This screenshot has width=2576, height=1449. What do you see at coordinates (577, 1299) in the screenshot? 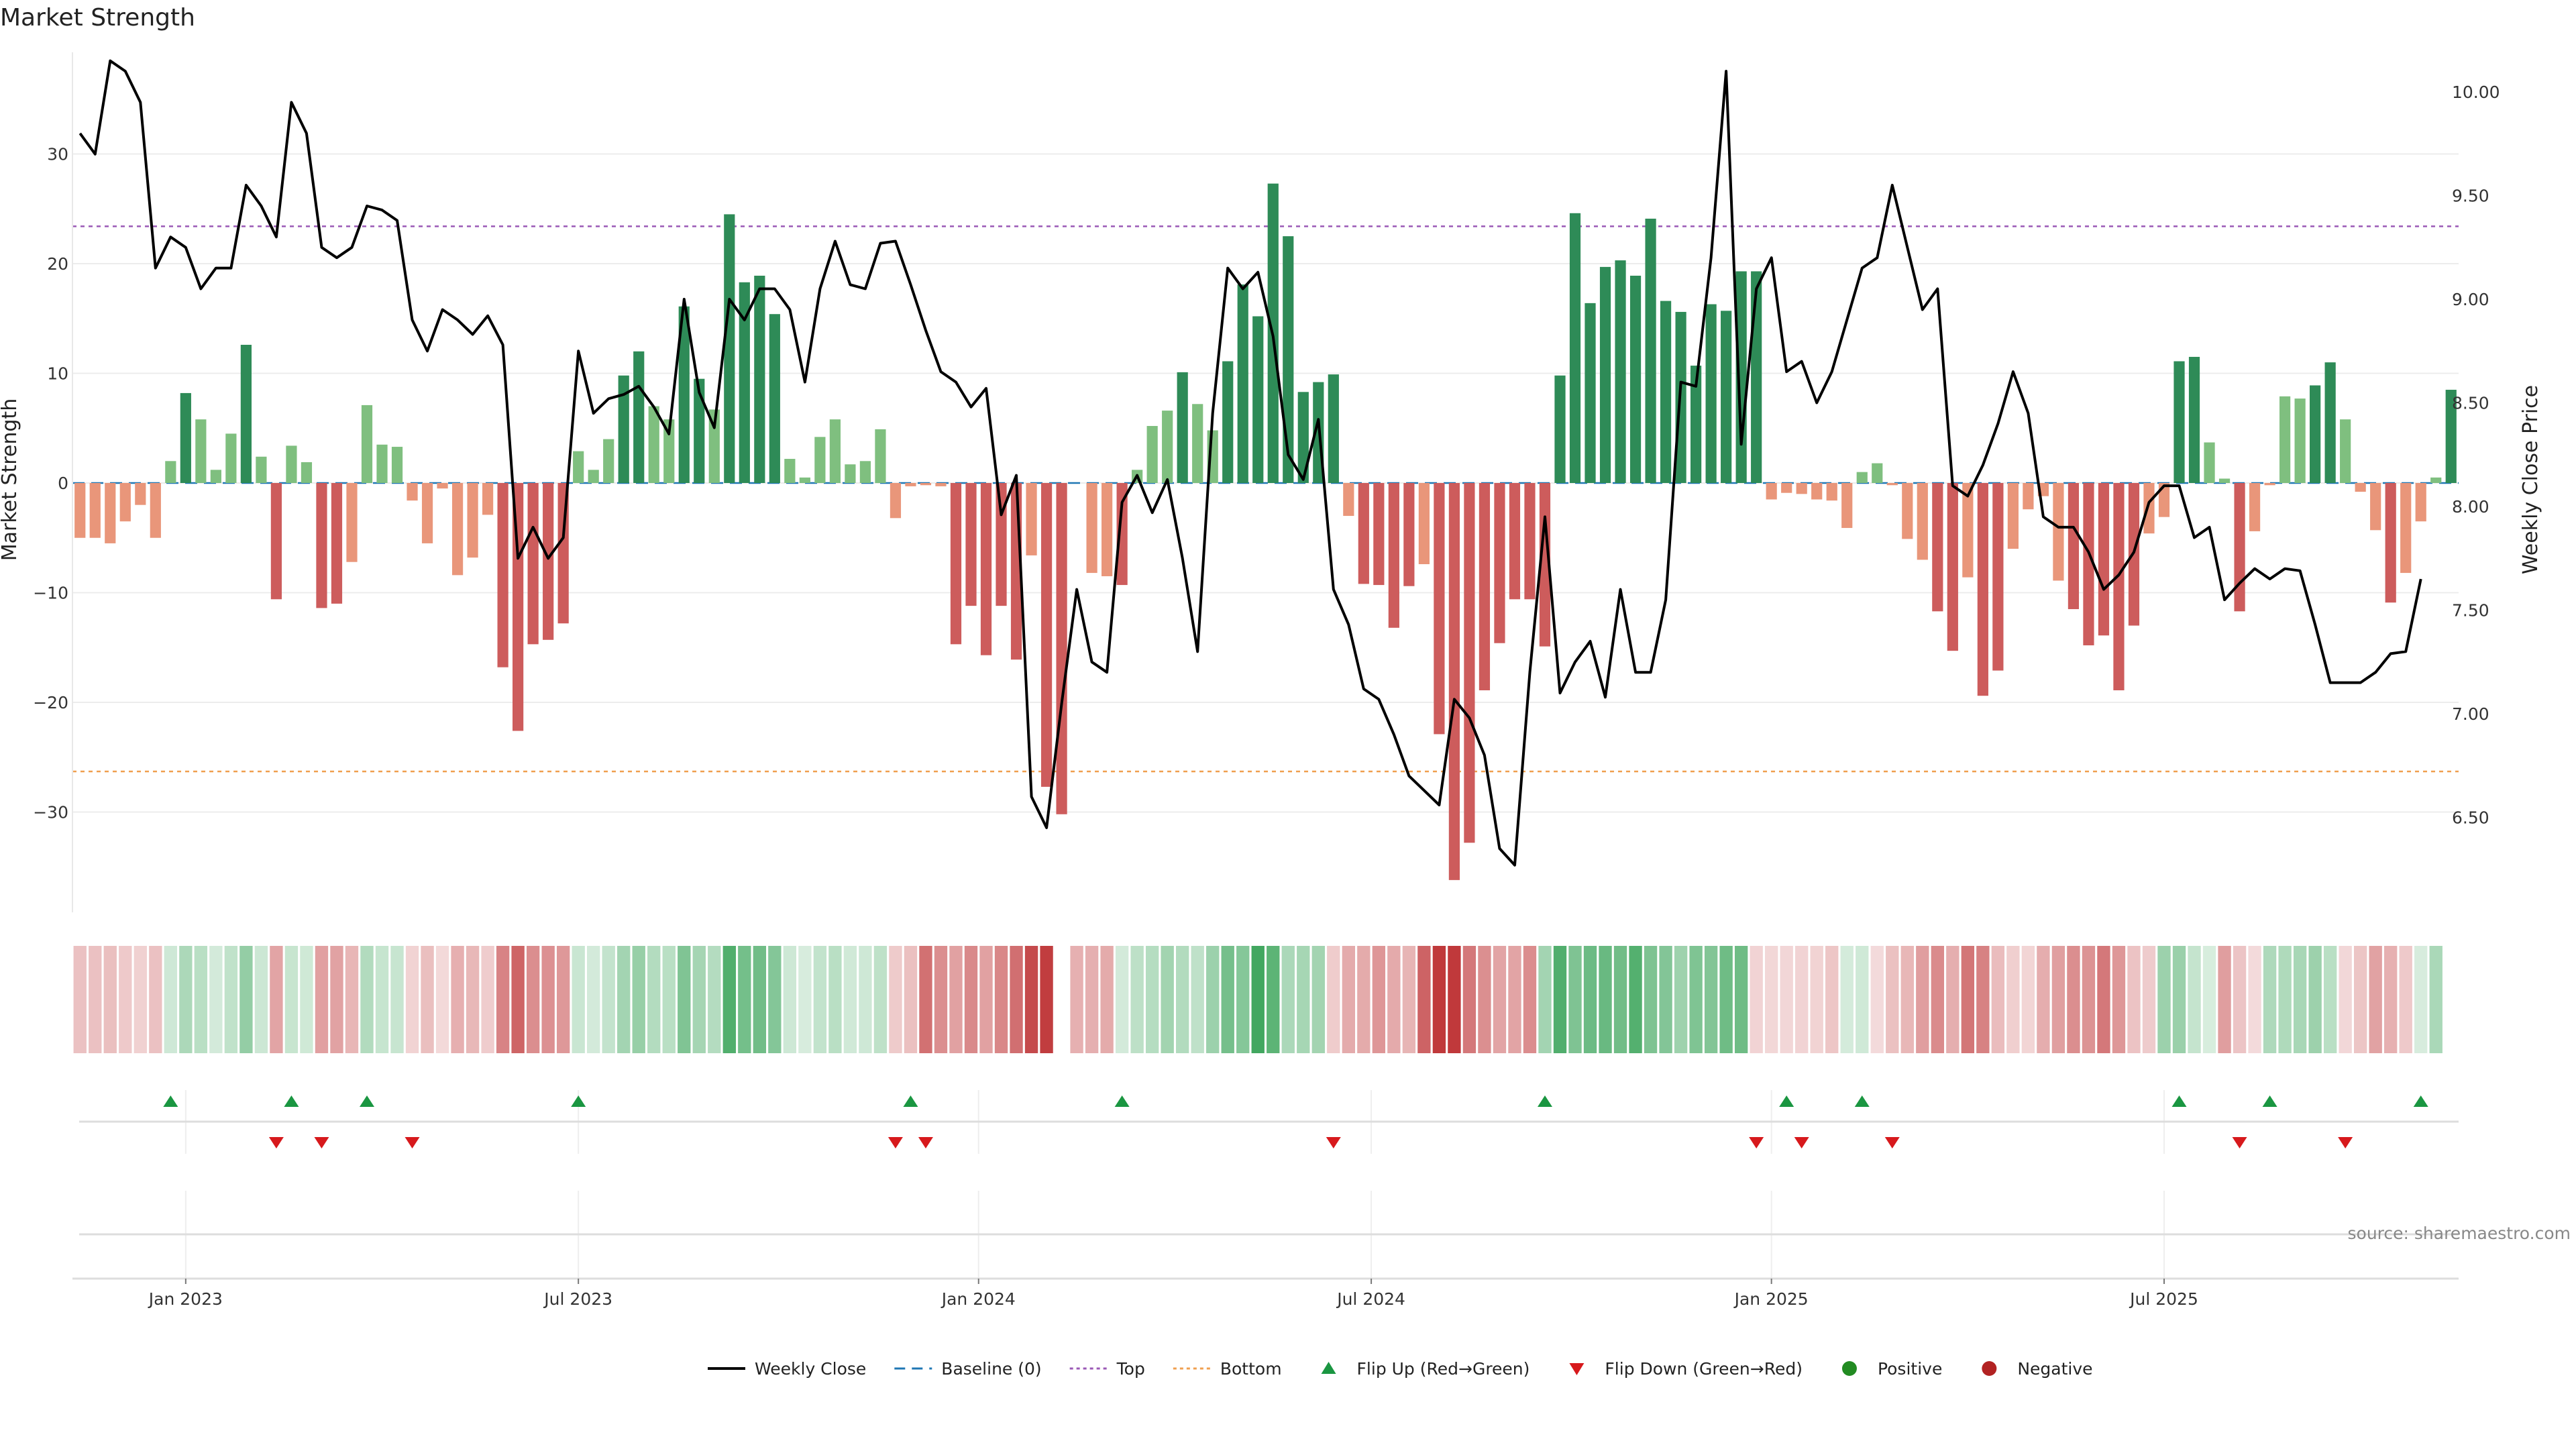
I see `date-tick-label: Jul 2023` at bounding box center [577, 1299].